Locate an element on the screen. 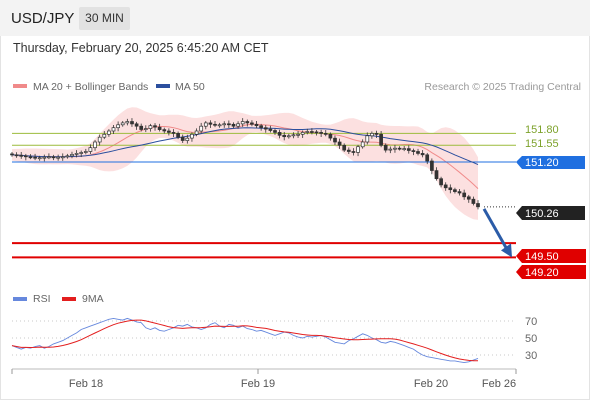 This screenshot has height=400, width=590. ma50-legend-swatch is located at coordinates (163, 86).